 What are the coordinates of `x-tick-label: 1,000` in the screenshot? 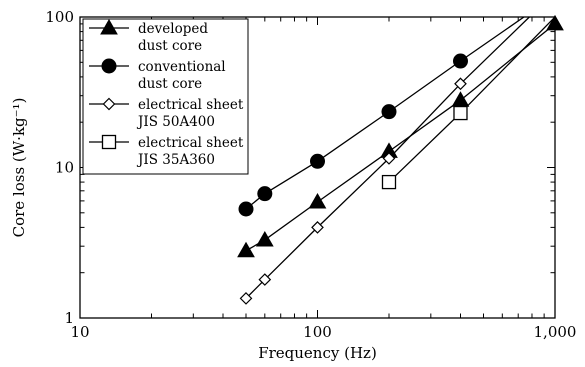 It's located at (555, 332).